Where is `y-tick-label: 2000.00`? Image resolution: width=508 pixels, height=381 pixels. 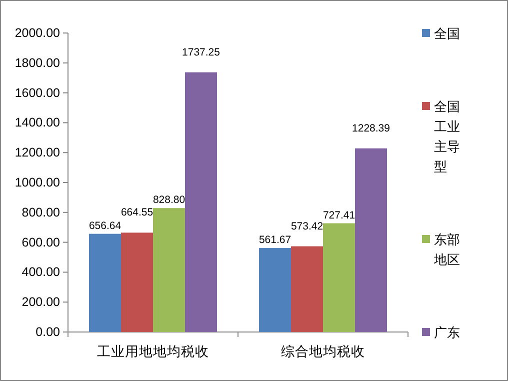 y-tick-label: 2000.00 is located at coordinates (37, 33).